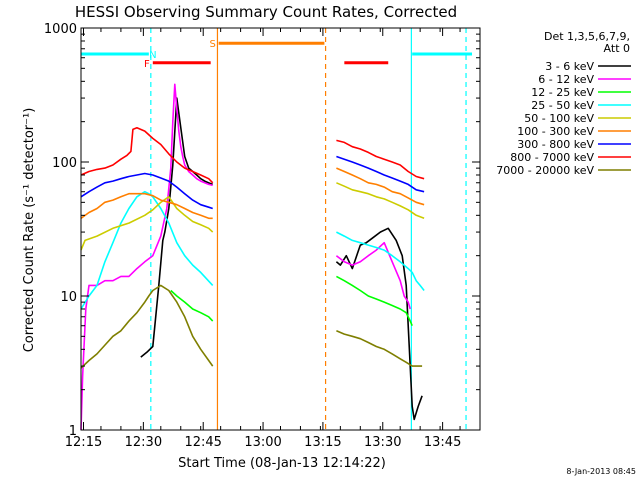  Describe the element at coordinates (212, 44) in the screenshot. I see `flag-s-label: S` at that location.